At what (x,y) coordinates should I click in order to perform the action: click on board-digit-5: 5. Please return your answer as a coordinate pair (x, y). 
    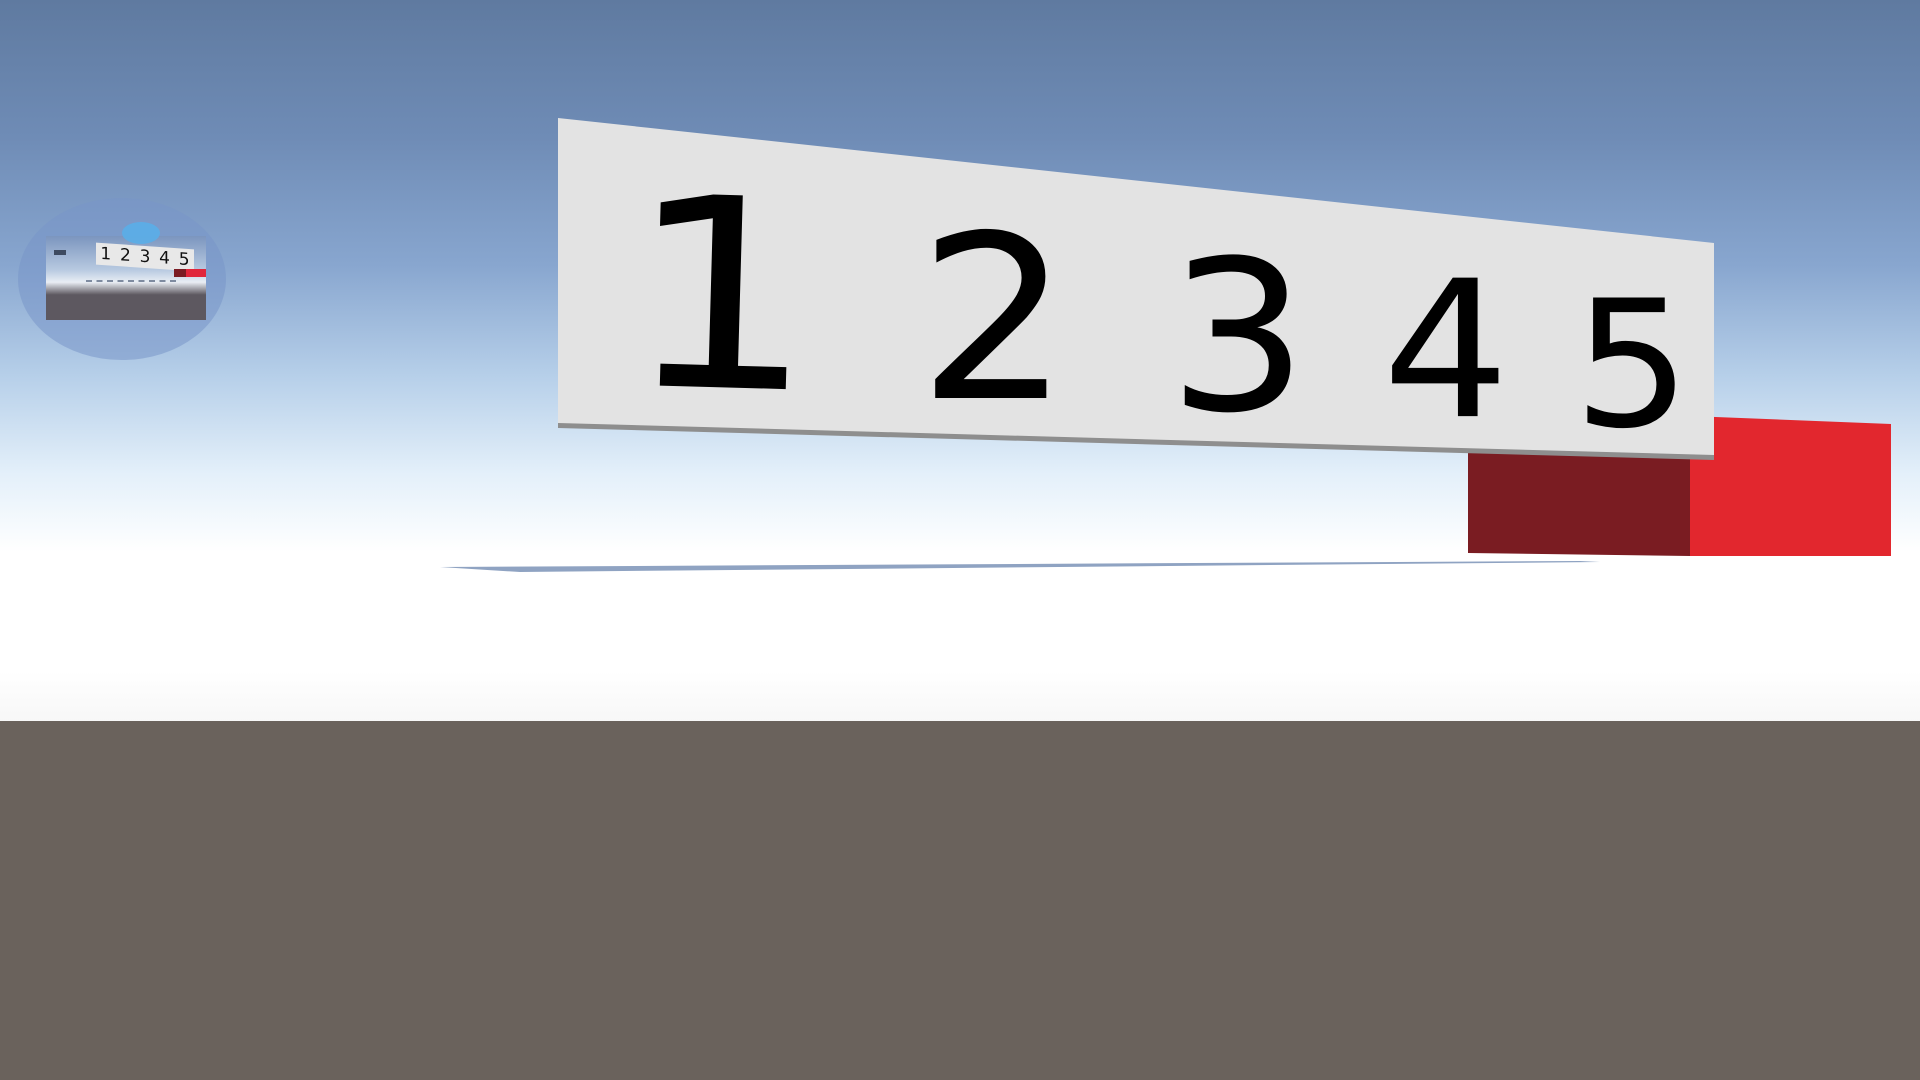
    Looking at the image, I should click on (1632, 365).